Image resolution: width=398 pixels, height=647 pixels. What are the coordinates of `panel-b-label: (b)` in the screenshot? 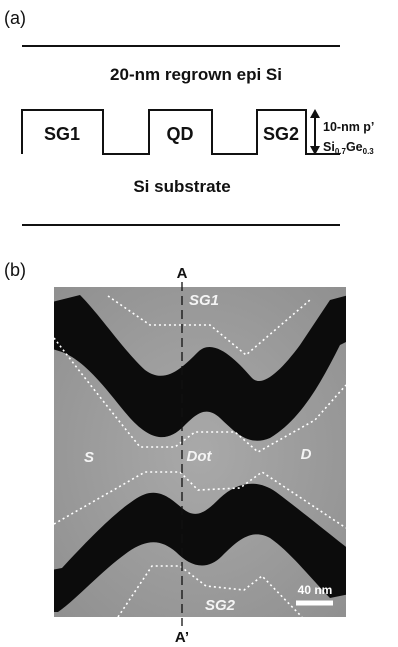 It's located at (15, 270).